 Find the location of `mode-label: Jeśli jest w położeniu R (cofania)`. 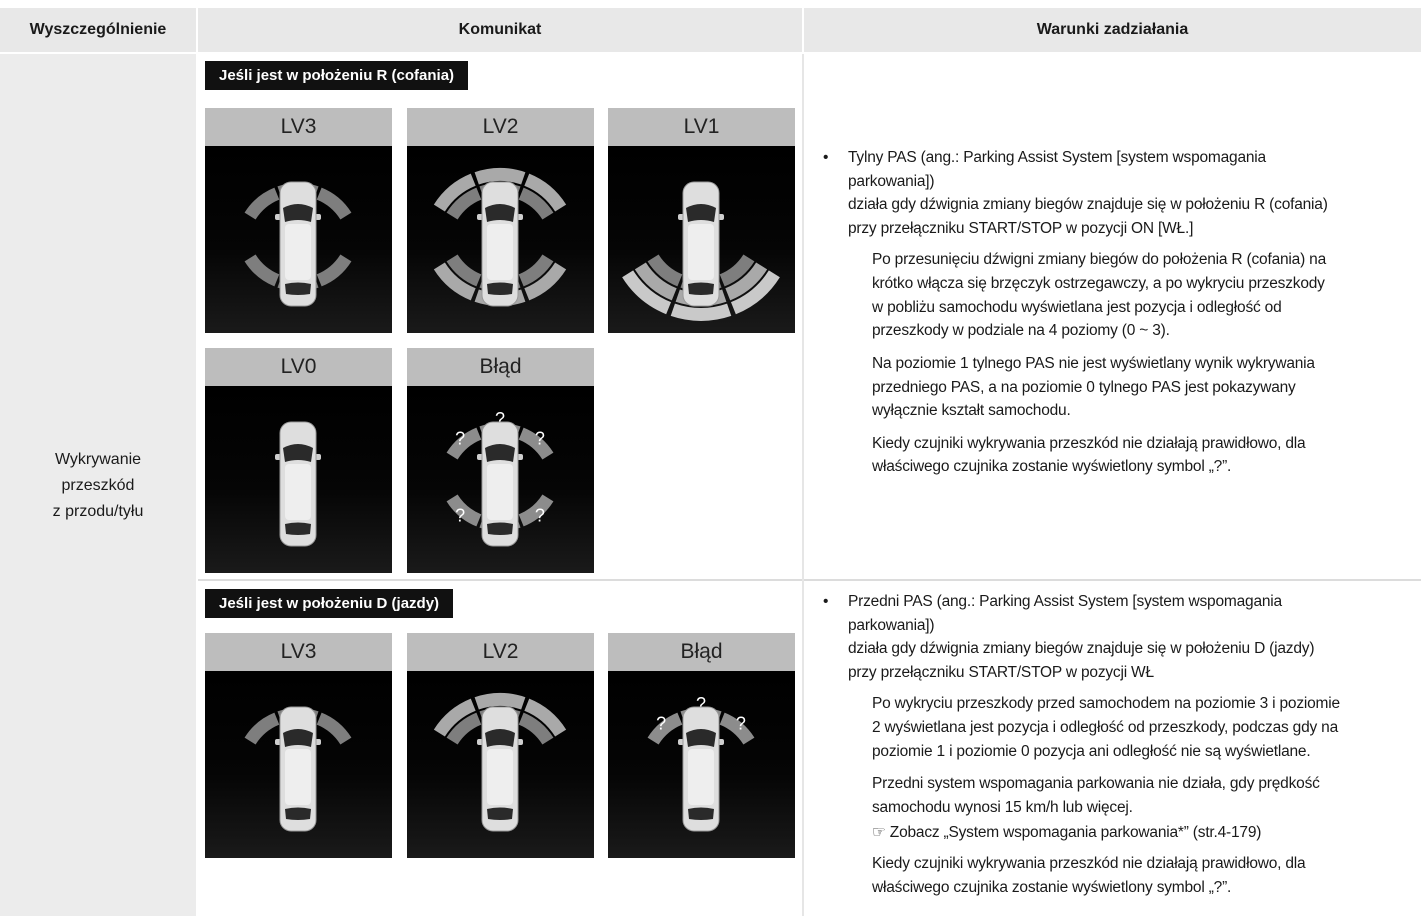

mode-label: Jeśli jest w położeniu R (cofania) is located at coordinates (337, 75).